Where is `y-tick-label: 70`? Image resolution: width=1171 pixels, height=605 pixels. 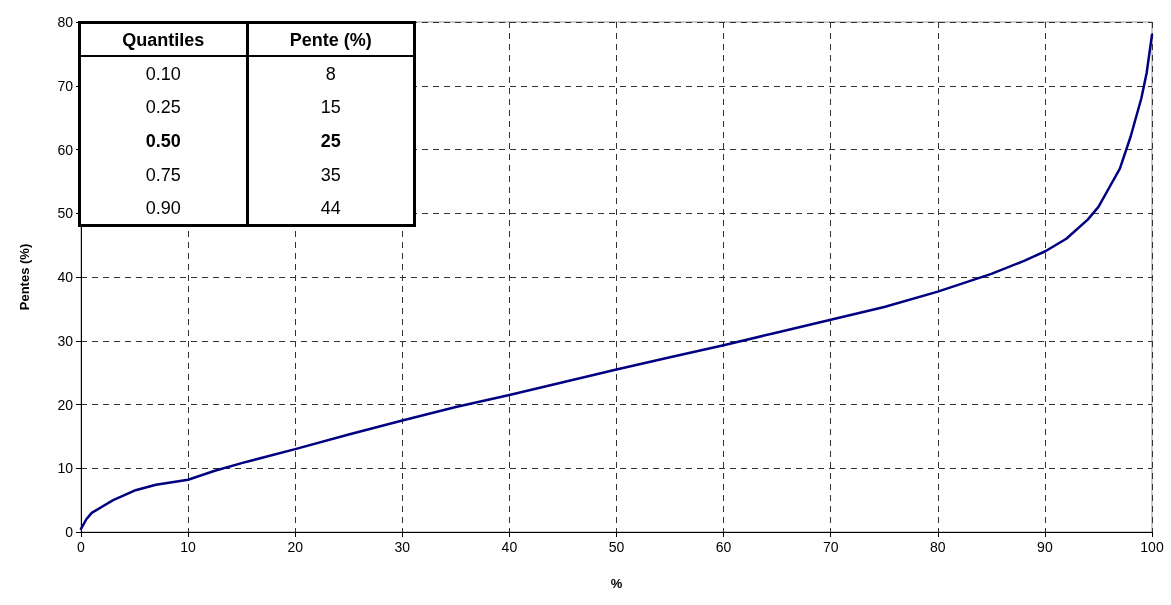
y-tick-label: 70 is located at coordinates (65, 85).